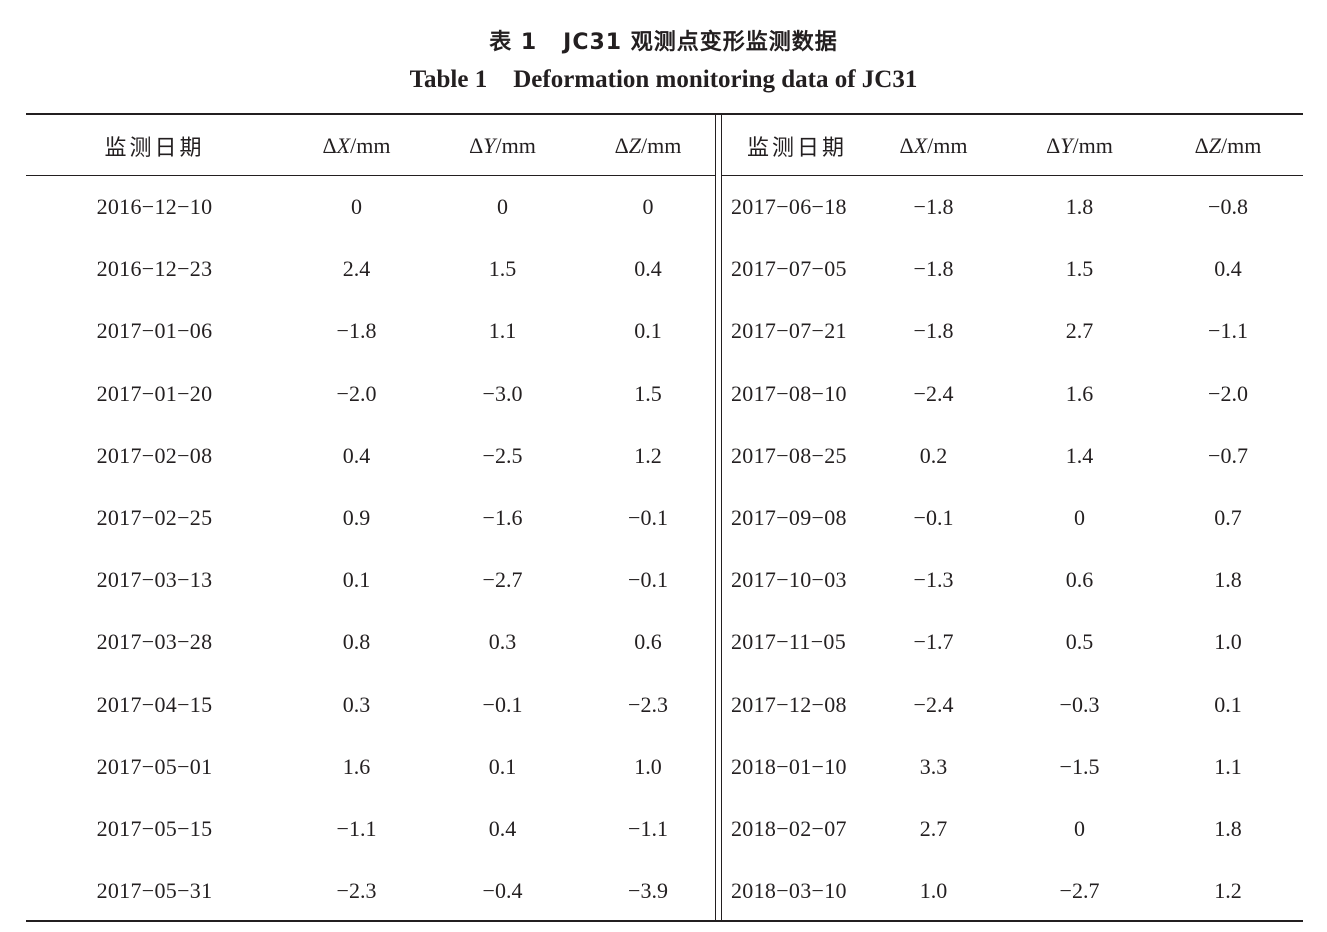 The image size is (1327, 932). Describe the element at coordinates (356, 331) in the screenshot. I see `left-dx-cell: −1.8` at that location.